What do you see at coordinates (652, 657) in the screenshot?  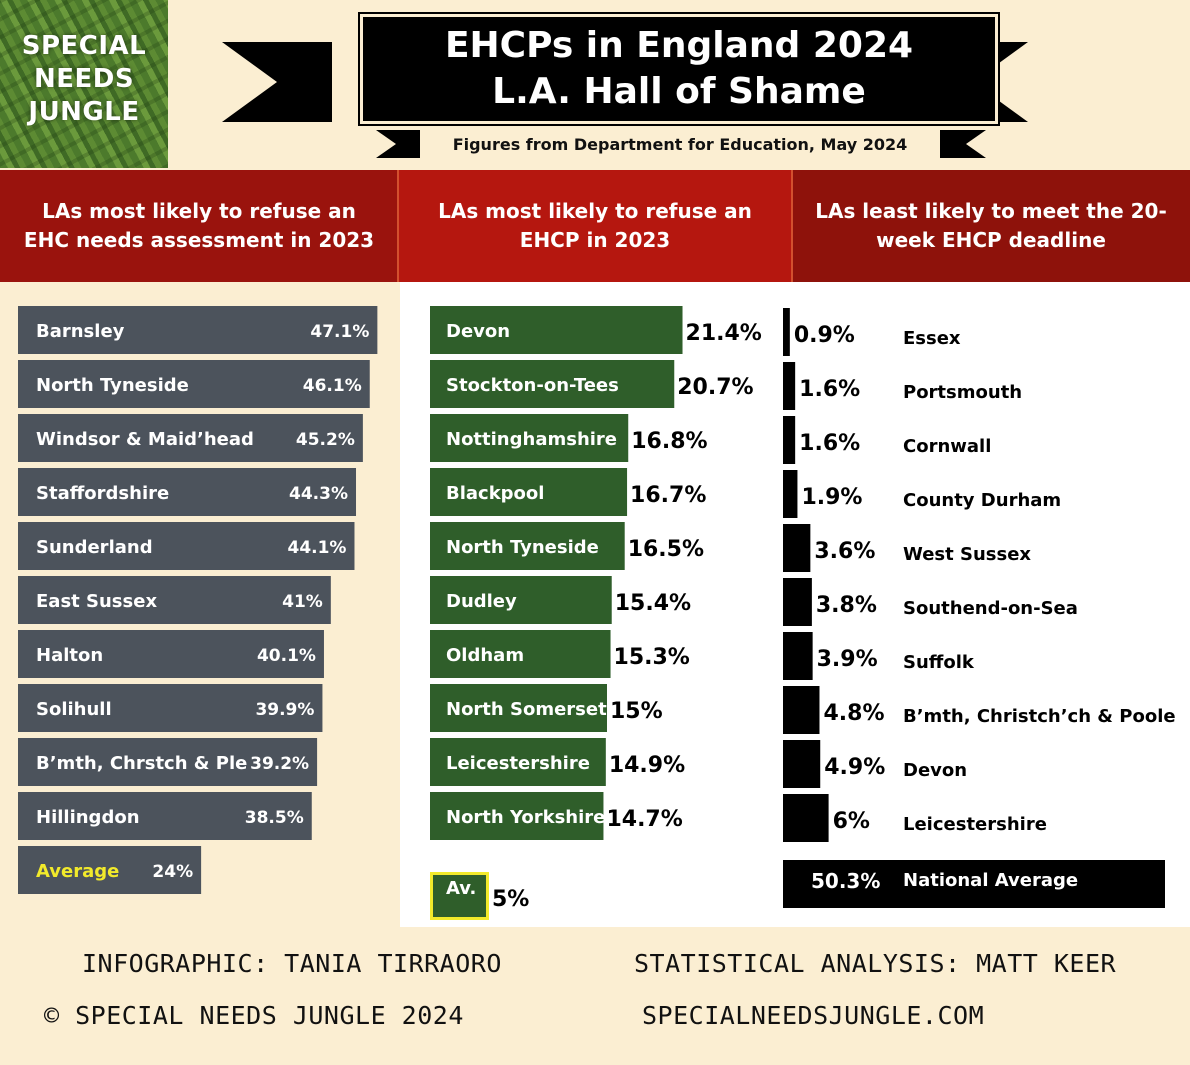 I see `data-label: 15.3%` at bounding box center [652, 657].